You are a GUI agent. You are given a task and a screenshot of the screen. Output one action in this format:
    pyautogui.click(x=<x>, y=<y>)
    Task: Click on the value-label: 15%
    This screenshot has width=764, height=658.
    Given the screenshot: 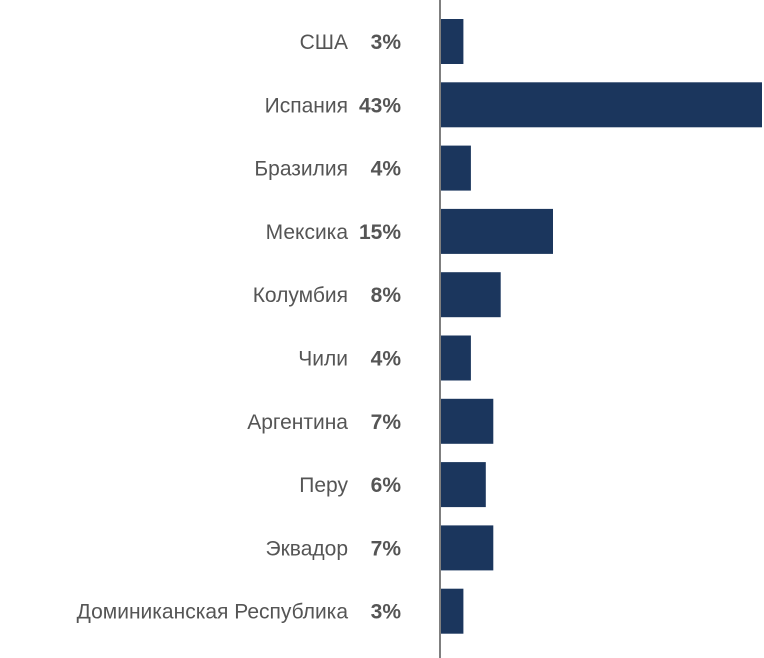 What is the action you would take?
    pyautogui.click(x=380, y=232)
    